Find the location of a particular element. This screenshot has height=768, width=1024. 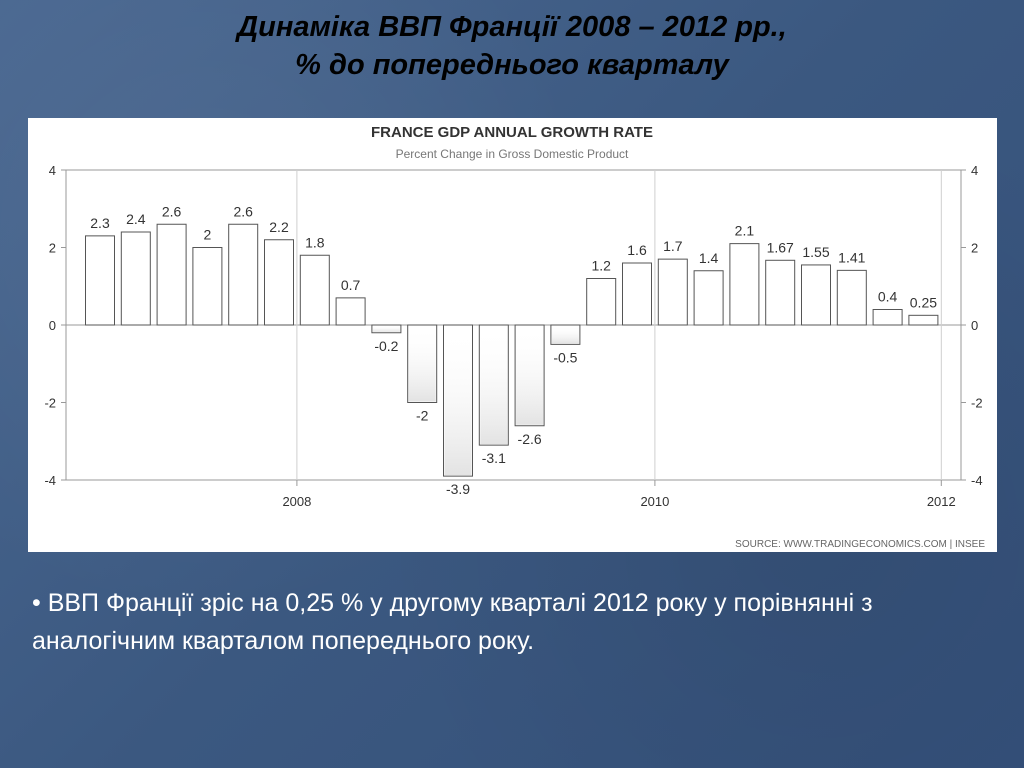

x-tick-label: 2008 is located at coordinates (296, 501).